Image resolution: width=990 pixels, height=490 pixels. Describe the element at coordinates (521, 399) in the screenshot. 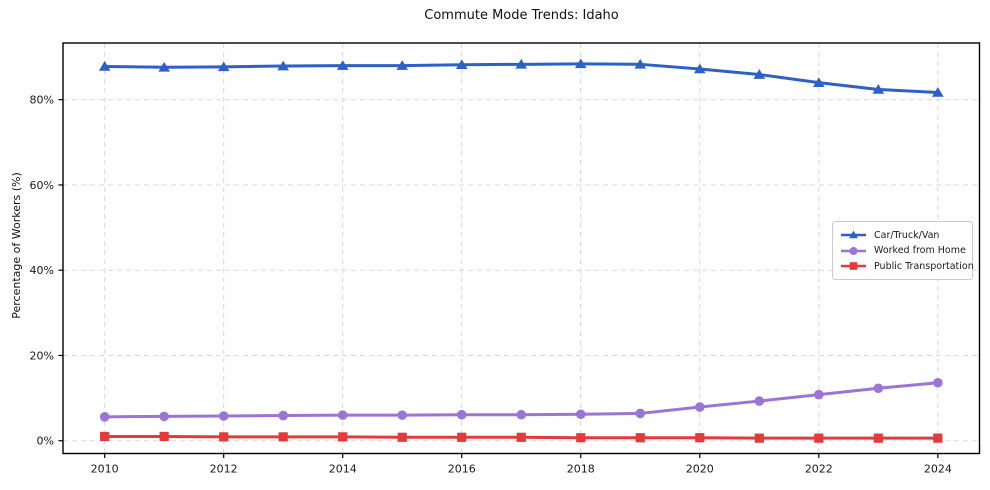

I see `series-markers-worked-from-home` at that location.